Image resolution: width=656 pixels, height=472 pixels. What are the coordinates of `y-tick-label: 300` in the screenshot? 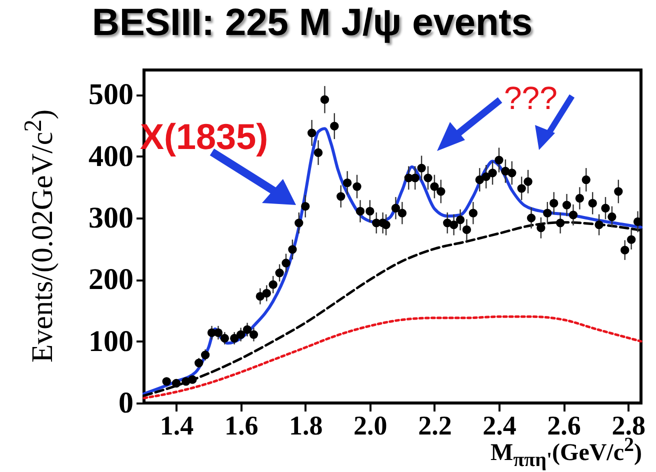 It's located at (111, 218).